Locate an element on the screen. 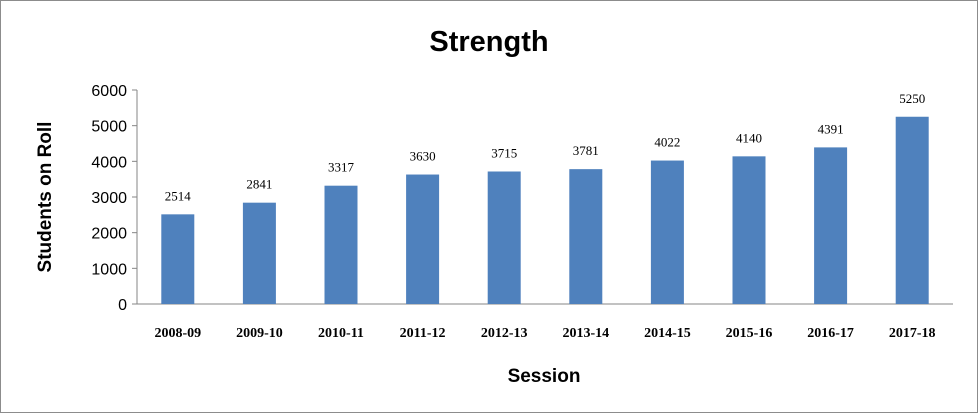  bar-value-label: 2514 is located at coordinates (178, 195).